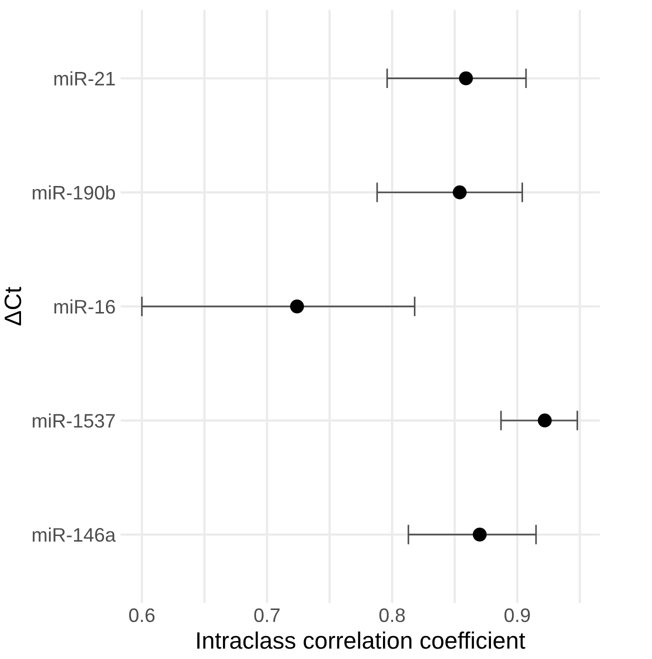 The width and height of the screenshot is (652, 659). What do you see at coordinates (73, 192) in the screenshot?
I see `y-tick-label: miR-190b` at bounding box center [73, 192].